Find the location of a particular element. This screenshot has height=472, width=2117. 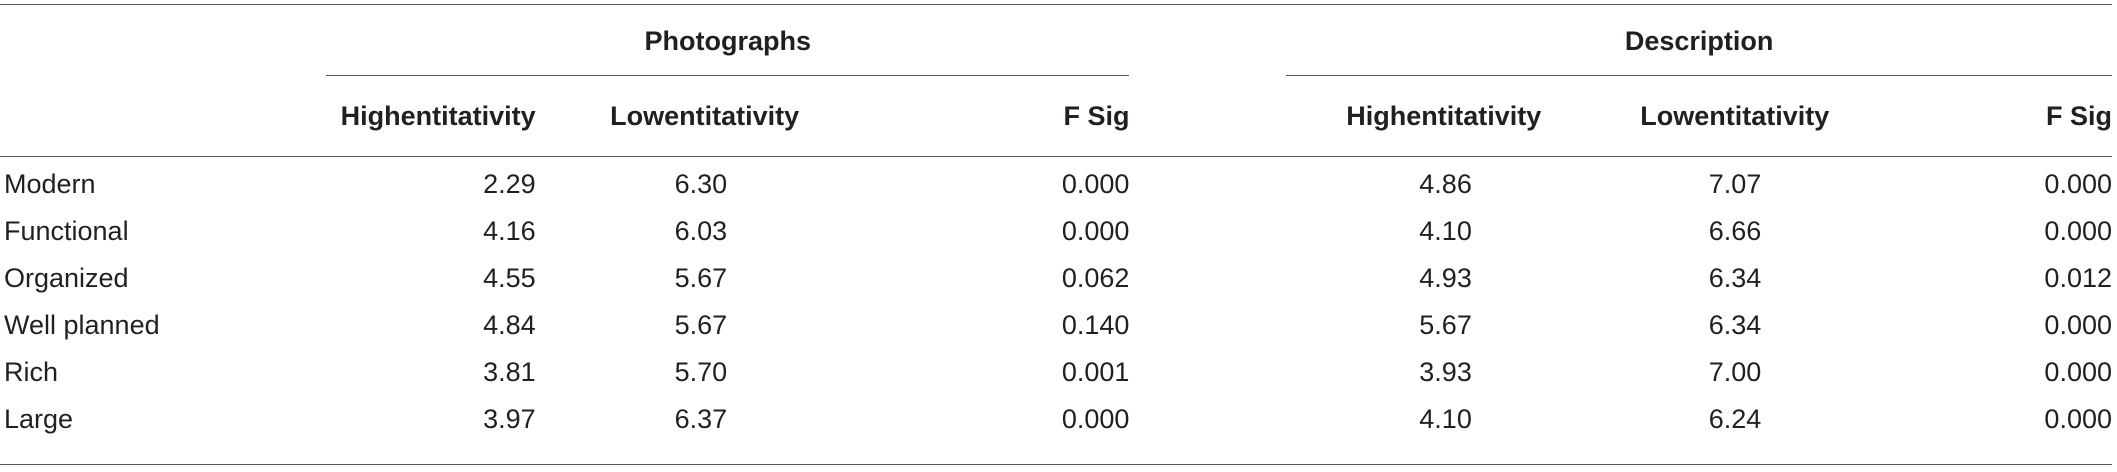

cell-photo-high: 4.84 is located at coordinates (509, 325).